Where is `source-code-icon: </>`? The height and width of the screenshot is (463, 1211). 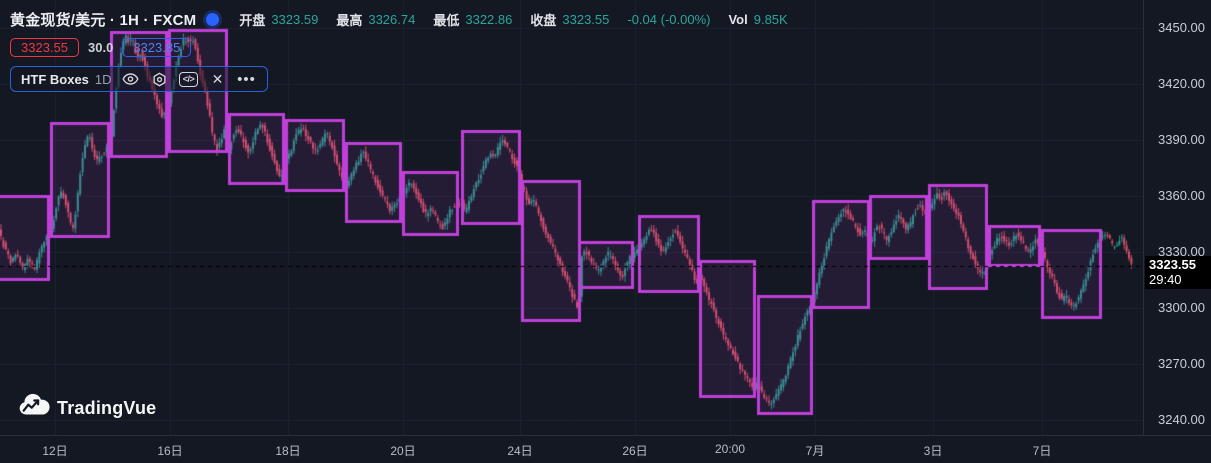
source-code-icon: </> is located at coordinates (188, 79).